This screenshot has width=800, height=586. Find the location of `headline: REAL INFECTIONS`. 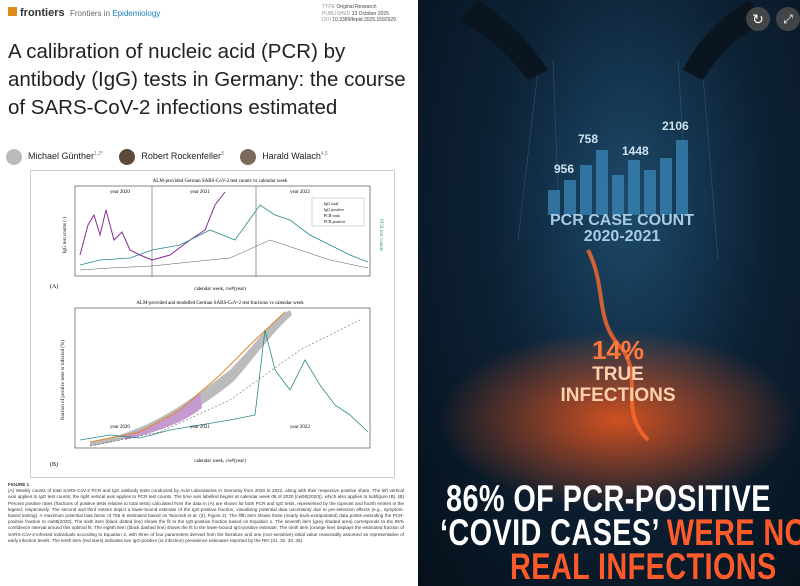

headline: REAL INFECTIONS is located at coordinates (643, 566).